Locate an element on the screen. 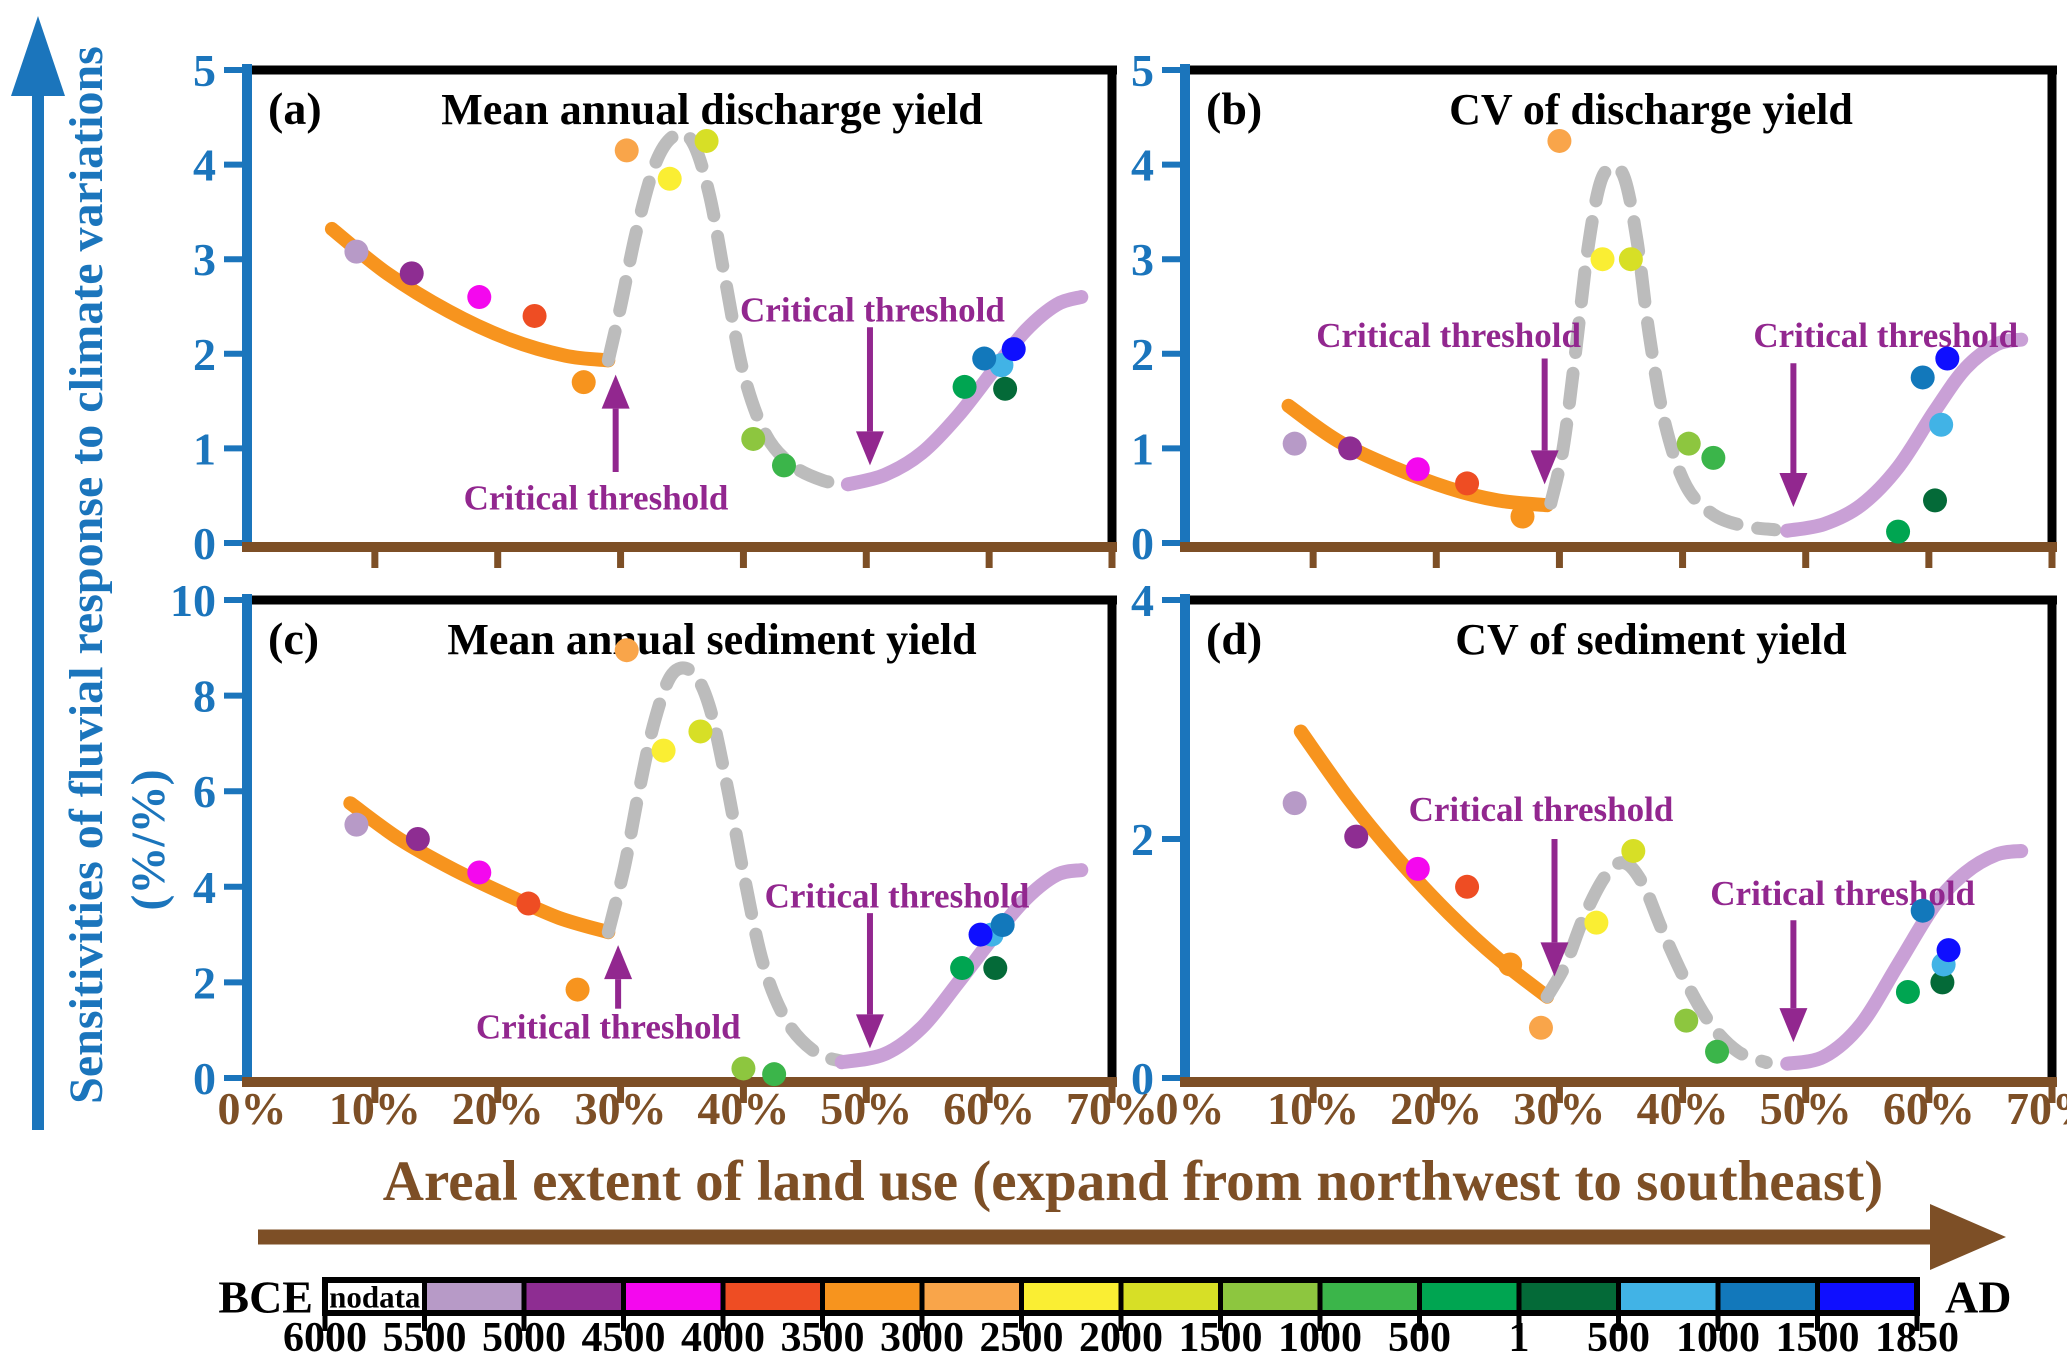 Image resolution: width=2067 pixels, height=1354 pixels. x-tick-label: 70% is located at coordinates (2036, 1108).